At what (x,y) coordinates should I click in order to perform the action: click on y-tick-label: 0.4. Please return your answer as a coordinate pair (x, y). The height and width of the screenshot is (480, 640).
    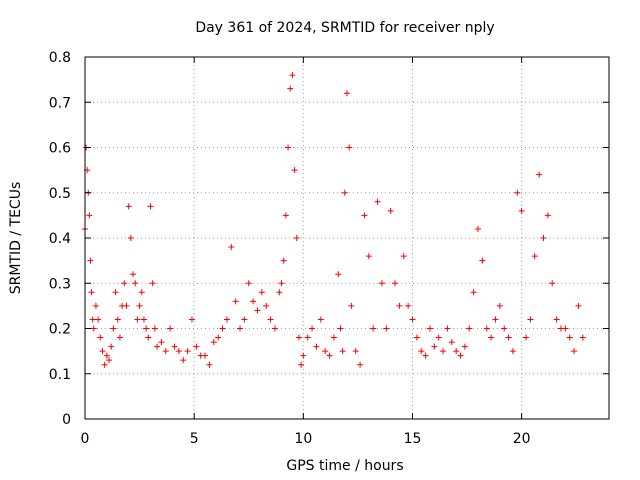
    Looking at the image, I should click on (60, 239).